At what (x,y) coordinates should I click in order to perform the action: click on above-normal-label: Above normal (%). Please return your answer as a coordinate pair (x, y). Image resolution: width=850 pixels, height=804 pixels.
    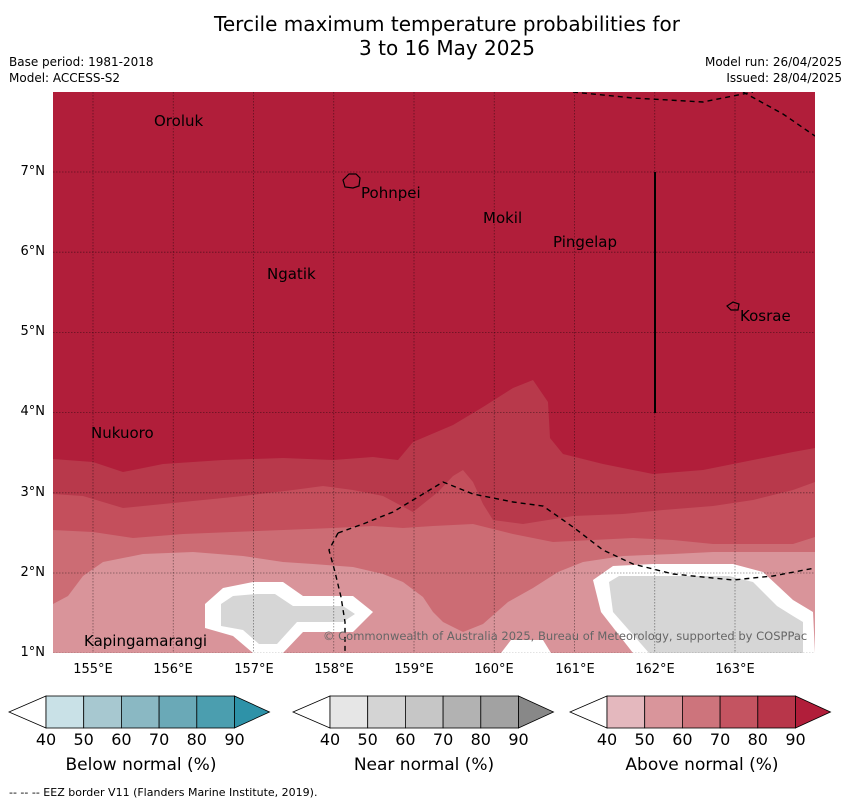
    Looking at the image, I should click on (702, 765).